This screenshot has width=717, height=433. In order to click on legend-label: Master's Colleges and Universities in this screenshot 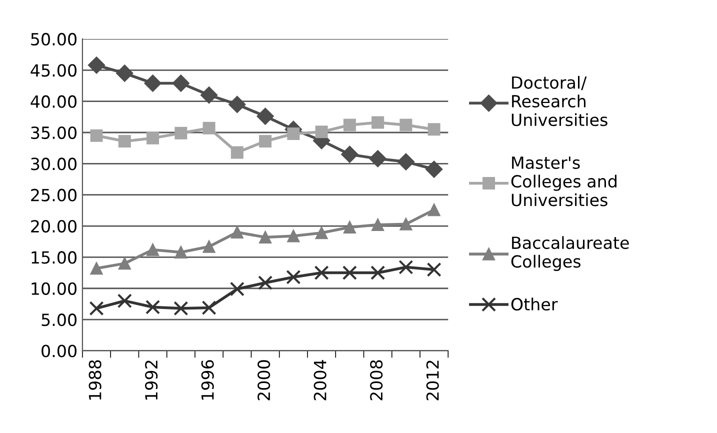, I will do `click(563, 181)`.